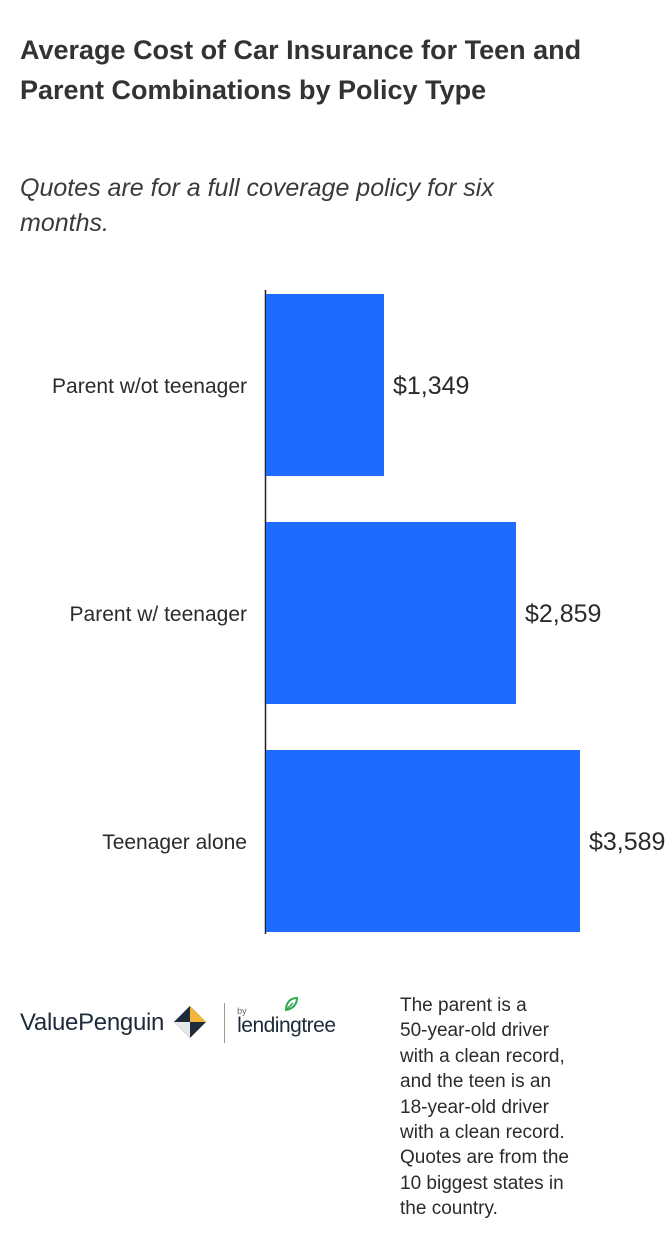 This screenshot has height=1248, width=672. I want to click on value-label: $1,349, so click(431, 386).